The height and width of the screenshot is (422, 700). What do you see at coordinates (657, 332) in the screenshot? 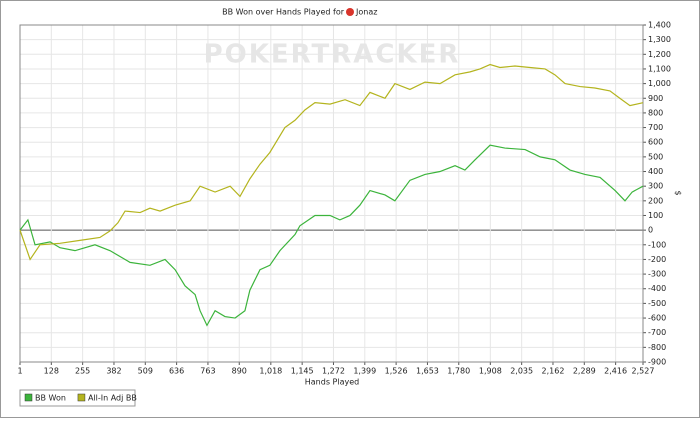
I see `y-tick-label: -700` at bounding box center [657, 332].